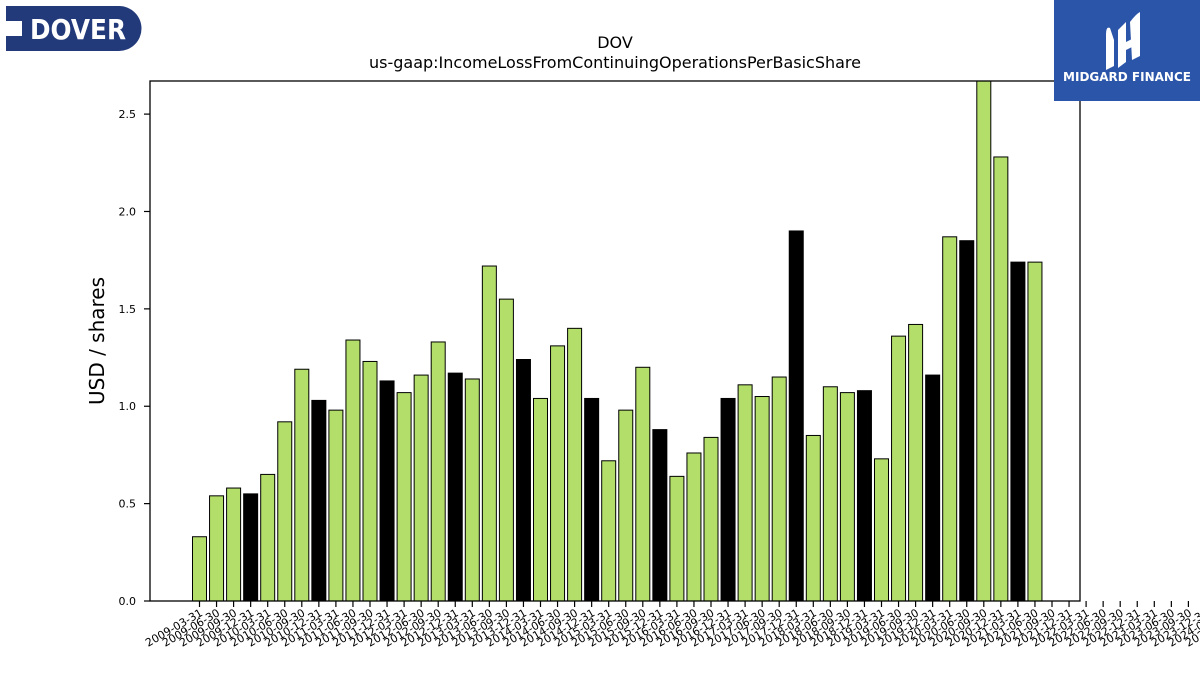  I want to click on dover-logo: DOVER, so click(74, 28).